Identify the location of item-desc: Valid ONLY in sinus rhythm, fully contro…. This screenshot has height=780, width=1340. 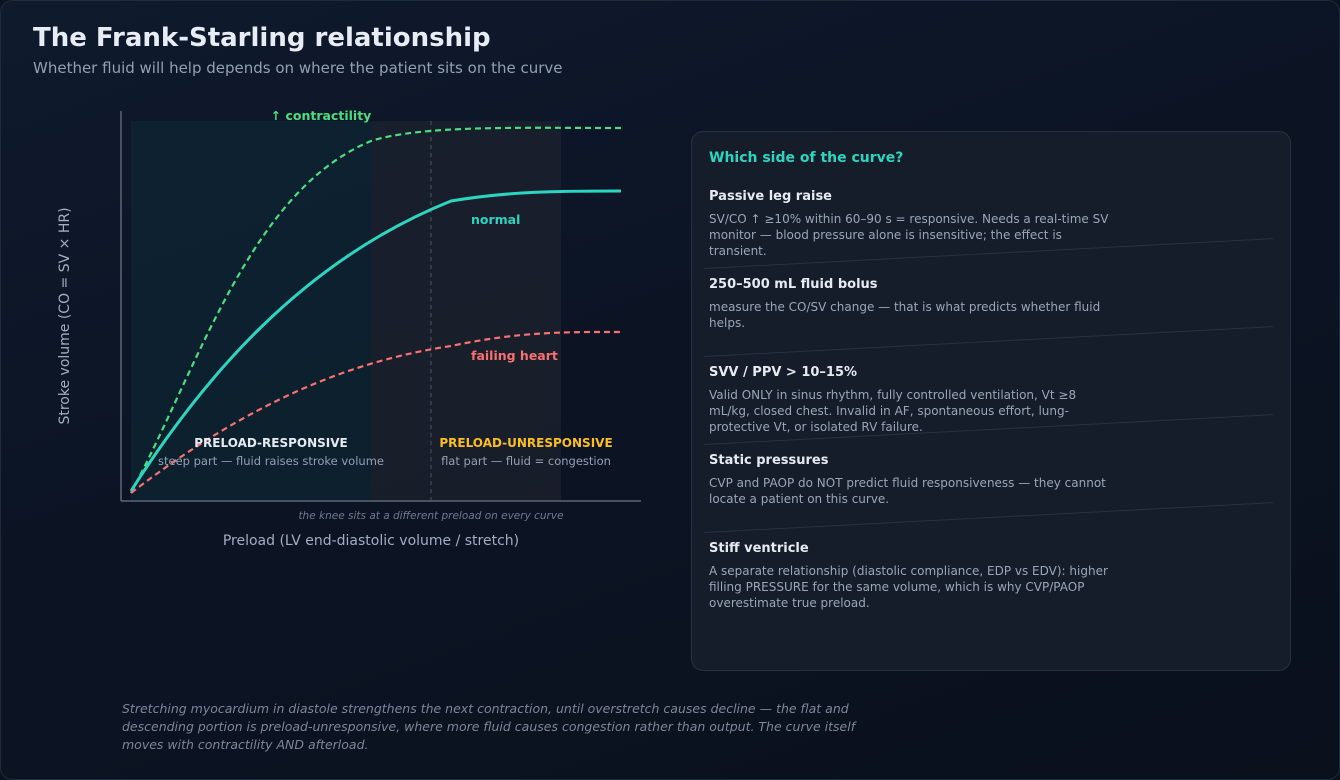
(893, 411).